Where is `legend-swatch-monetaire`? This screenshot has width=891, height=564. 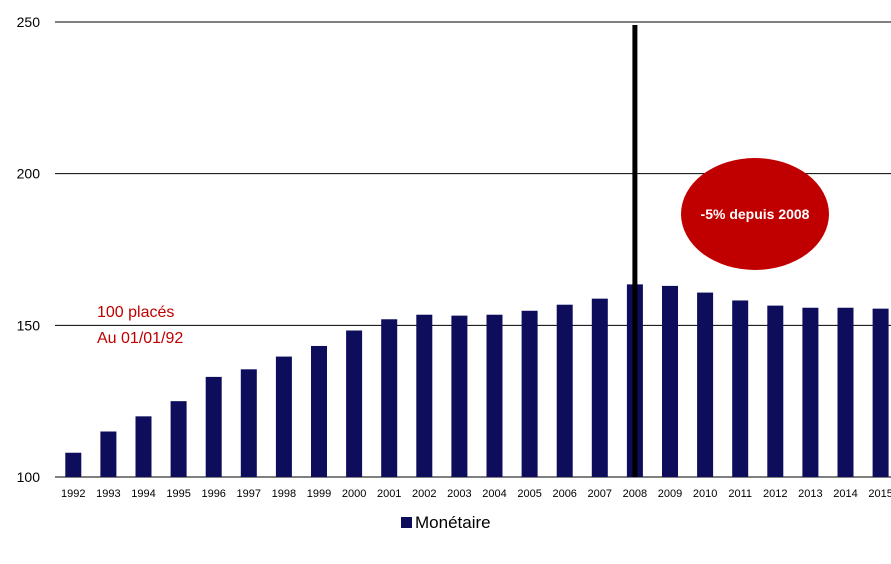
legend-swatch-monetaire is located at coordinates (406, 522).